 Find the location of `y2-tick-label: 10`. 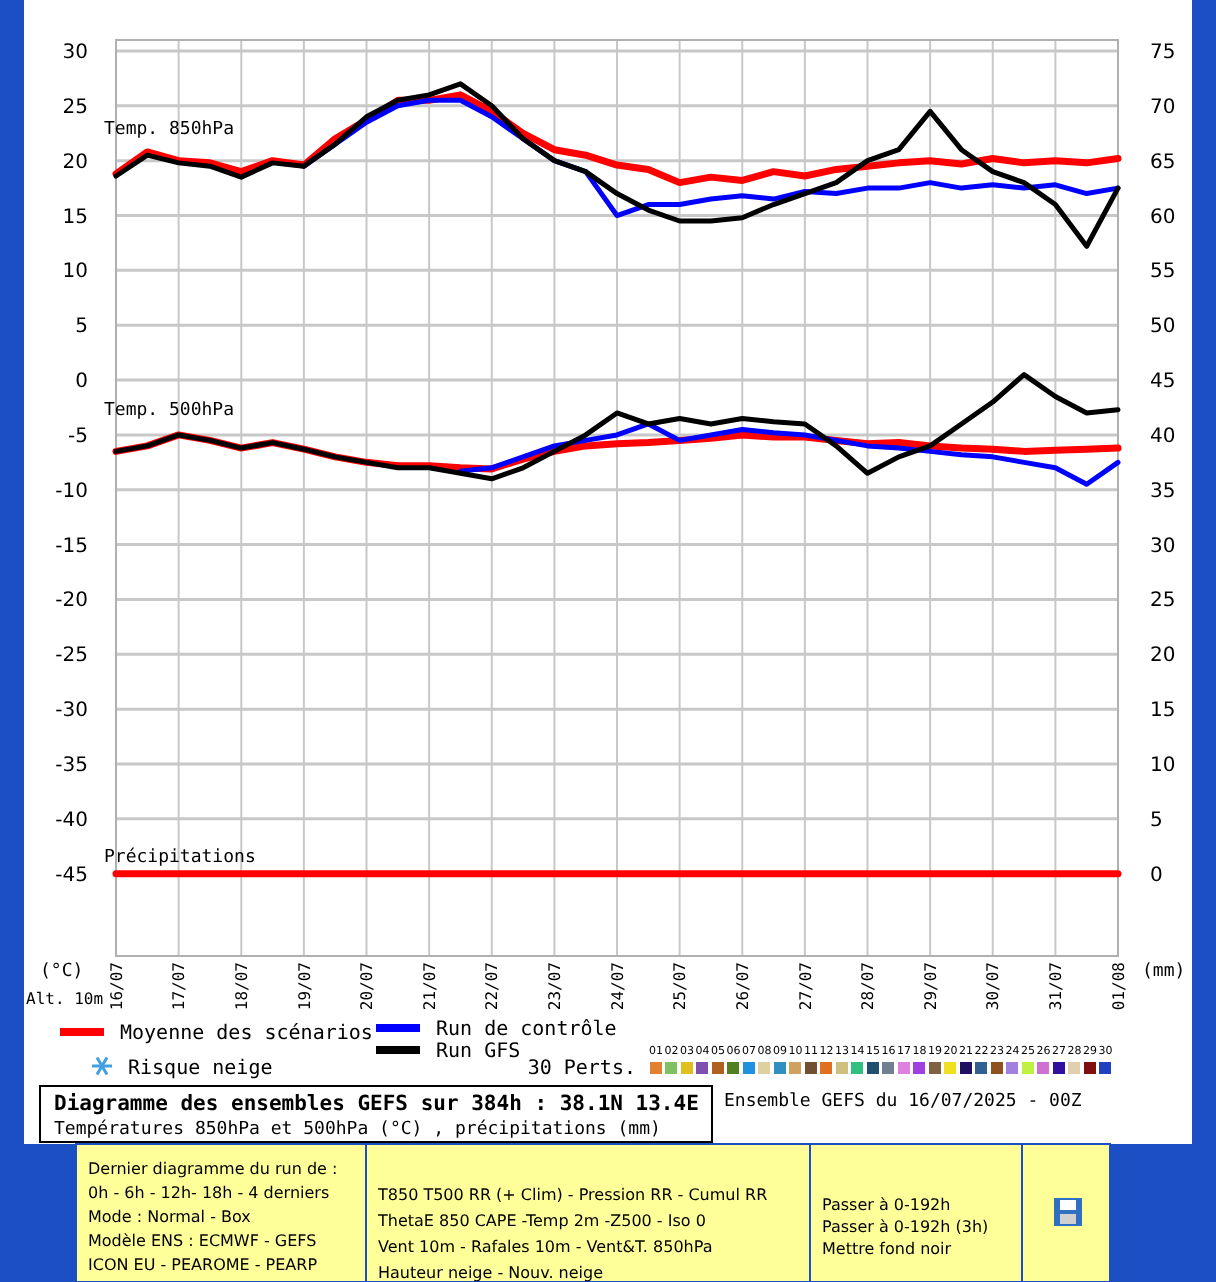

y2-tick-label: 10 is located at coordinates (1163, 766).